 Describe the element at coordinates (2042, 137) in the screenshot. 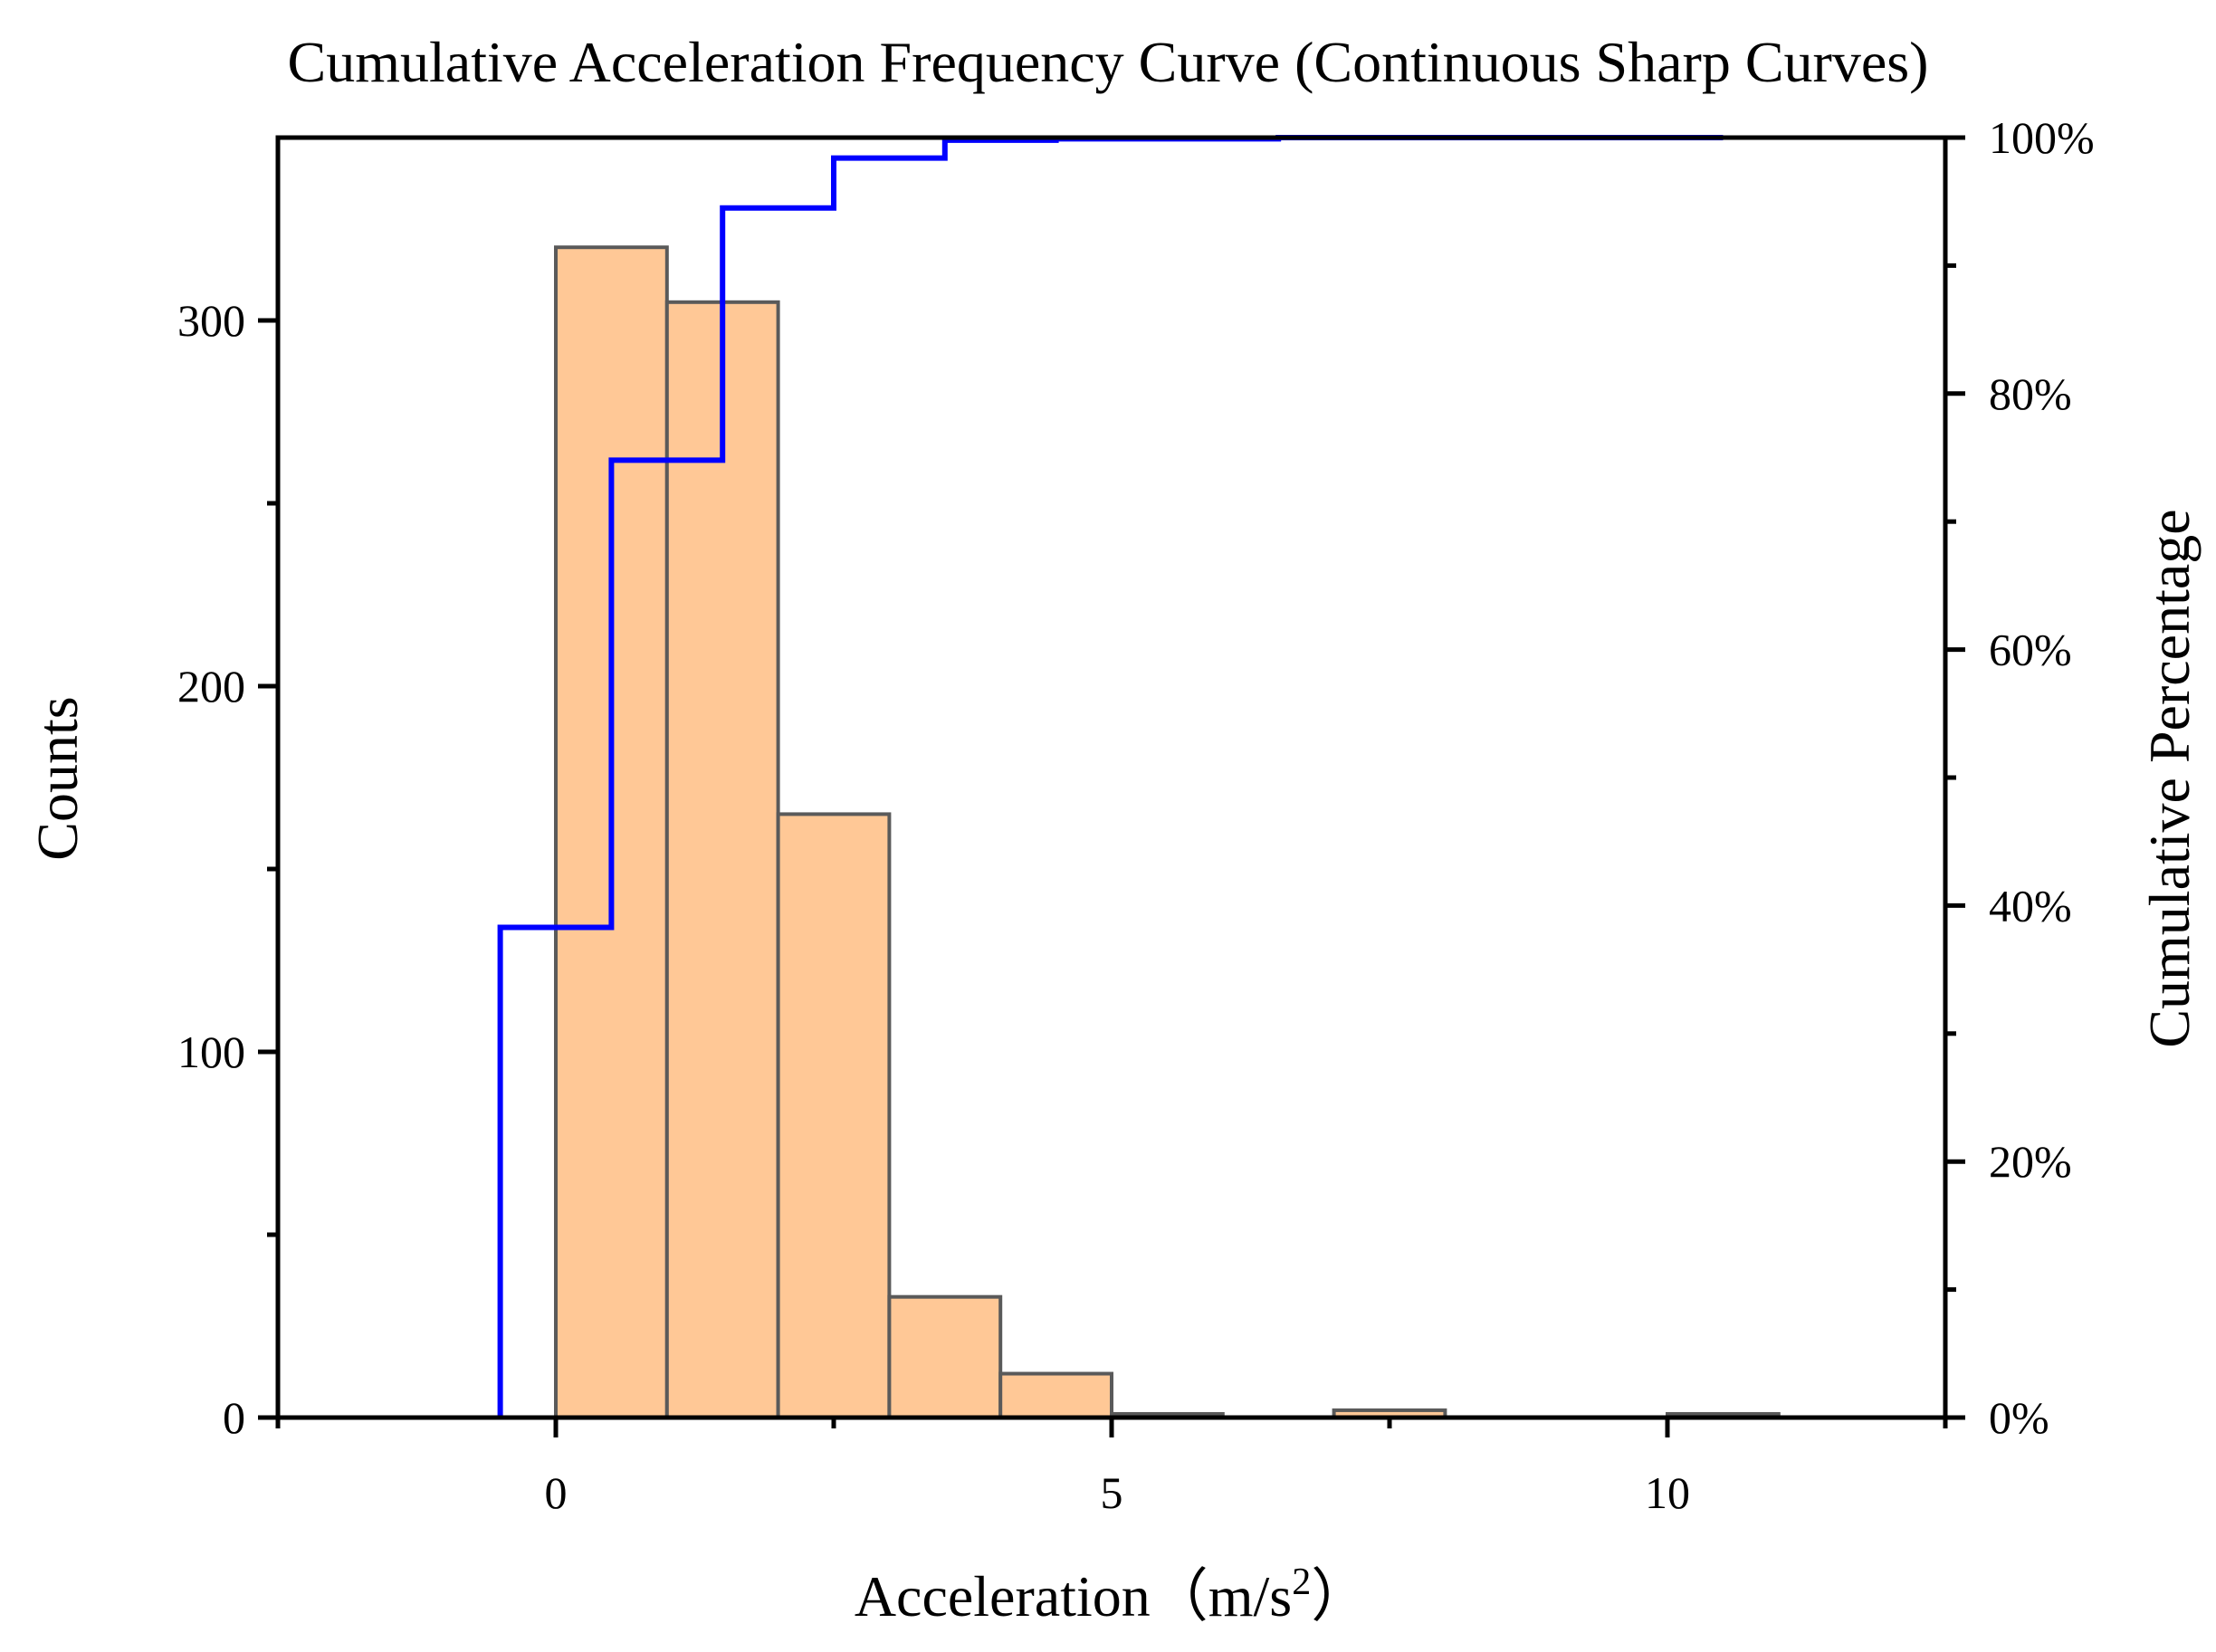

I see `y2-tick-label: 100%` at that location.